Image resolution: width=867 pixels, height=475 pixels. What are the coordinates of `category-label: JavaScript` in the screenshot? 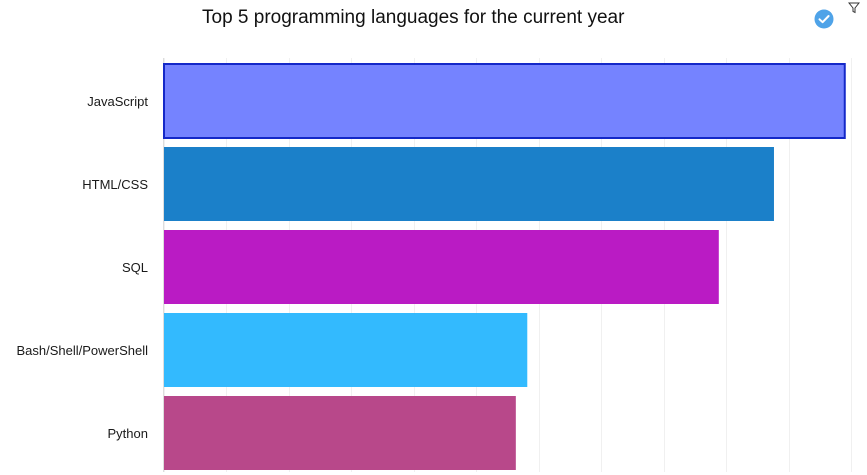 It's located at (117, 101).